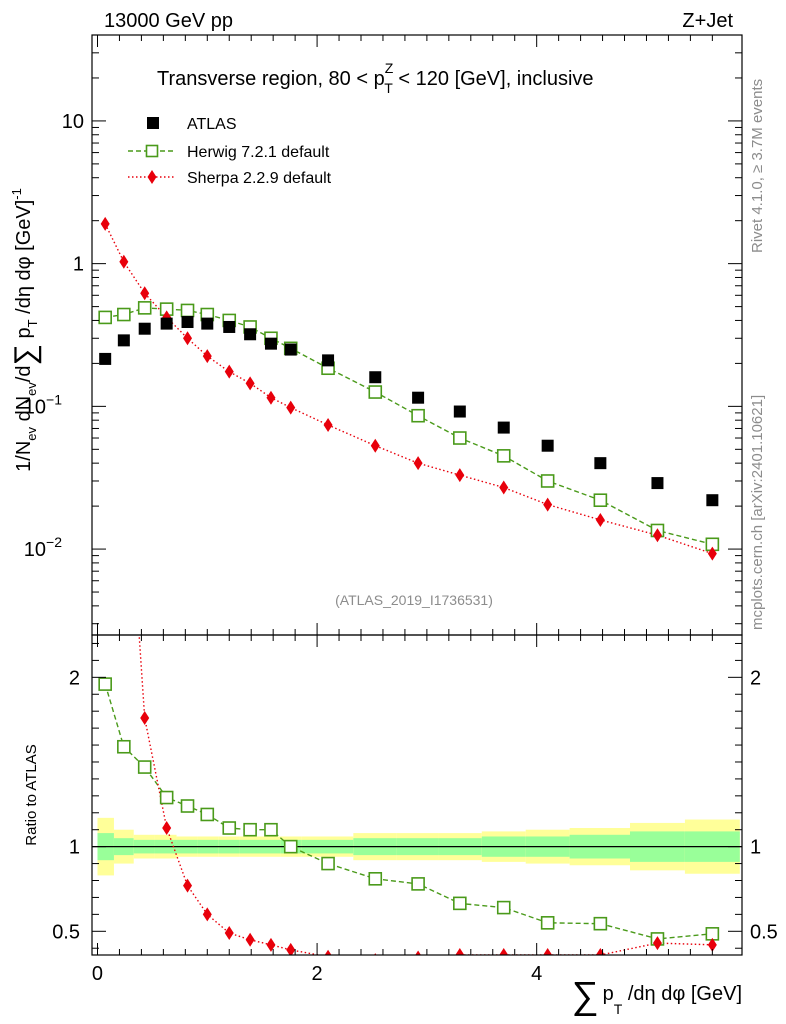 This screenshot has height=1024, width=786. Describe the element at coordinates (24, 373) in the screenshot. I see `ylabel-c: /d` at that location.